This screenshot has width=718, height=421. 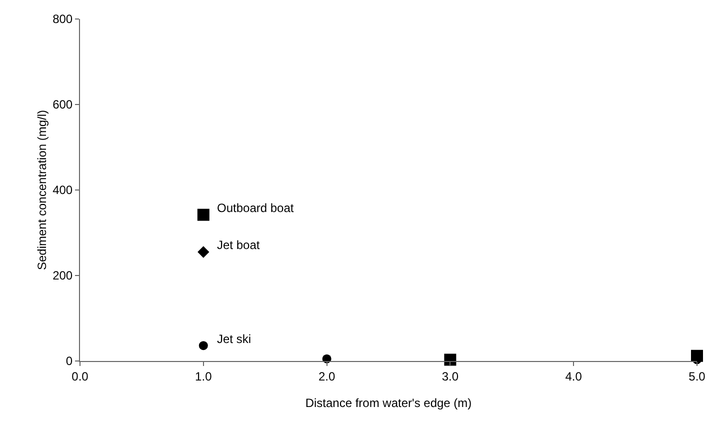 What do you see at coordinates (62, 105) in the screenshot?
I see `y-tick-label: 600` at bounding box center [62, 105].